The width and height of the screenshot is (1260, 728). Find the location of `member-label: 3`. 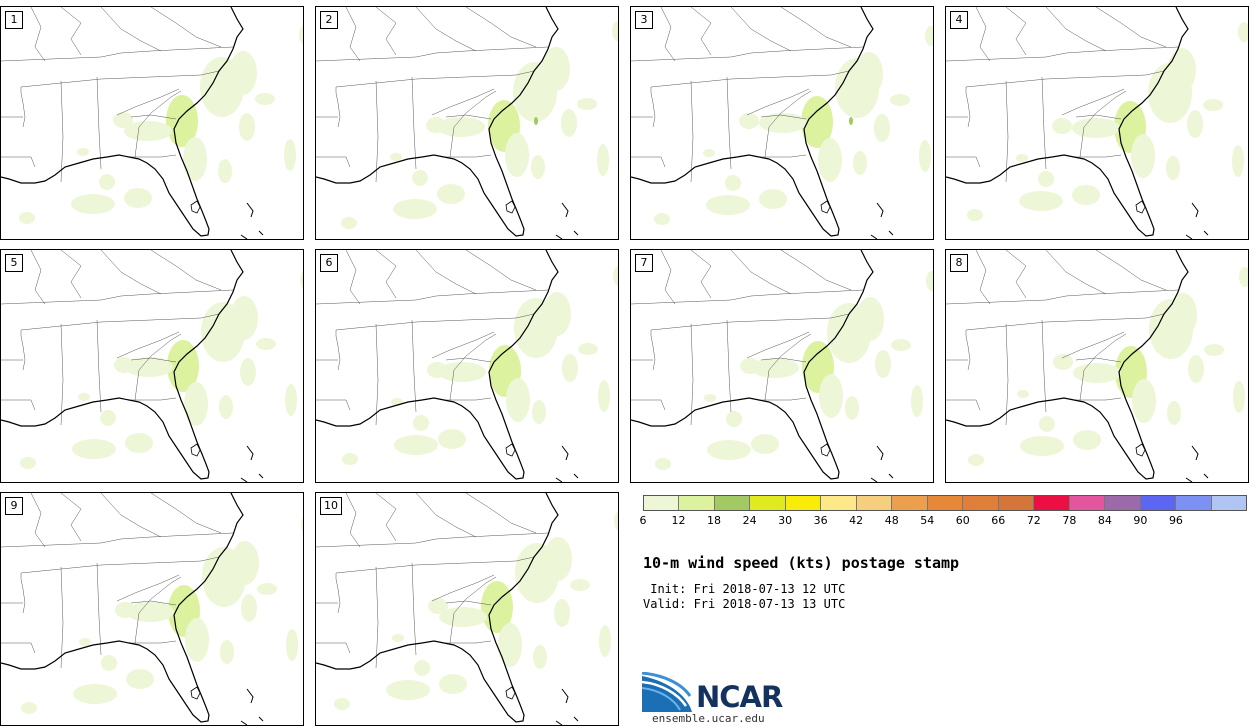

member-label: 3 is located at coordinates (644, 20).